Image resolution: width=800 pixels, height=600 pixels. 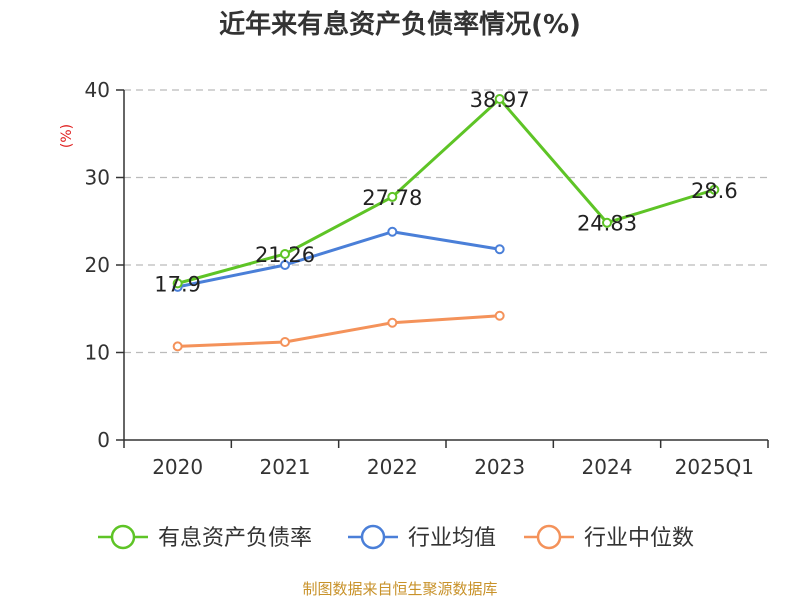 I want to click on data-label: 38.97, so click(x=500, y=100).